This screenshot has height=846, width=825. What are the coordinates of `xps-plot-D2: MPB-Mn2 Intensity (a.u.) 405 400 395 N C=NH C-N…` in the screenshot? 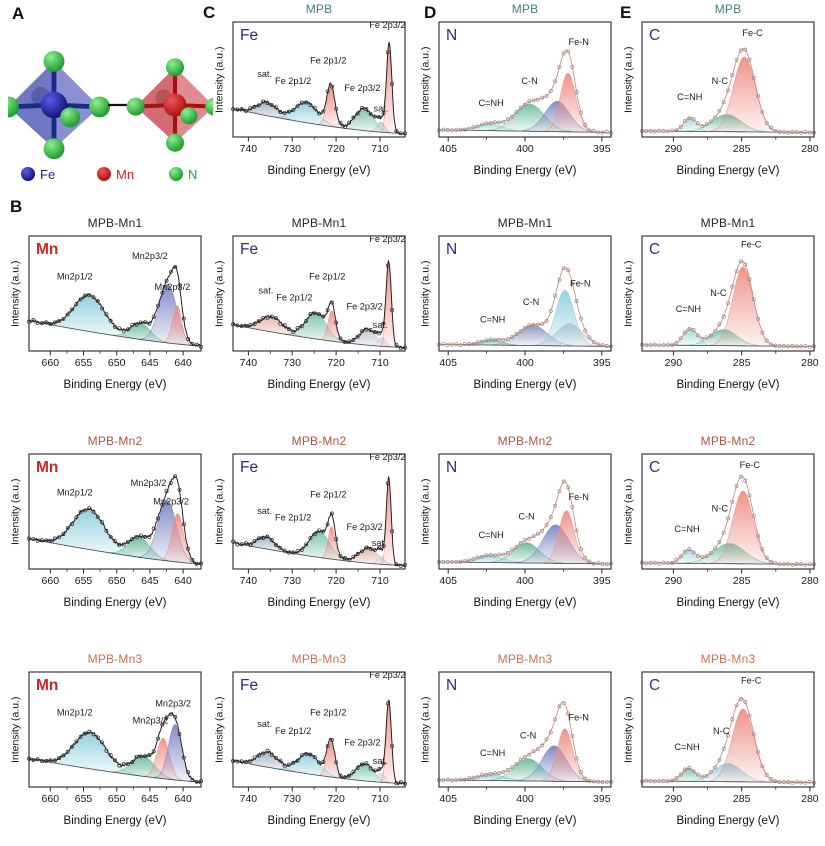 It's located at (518, 527).